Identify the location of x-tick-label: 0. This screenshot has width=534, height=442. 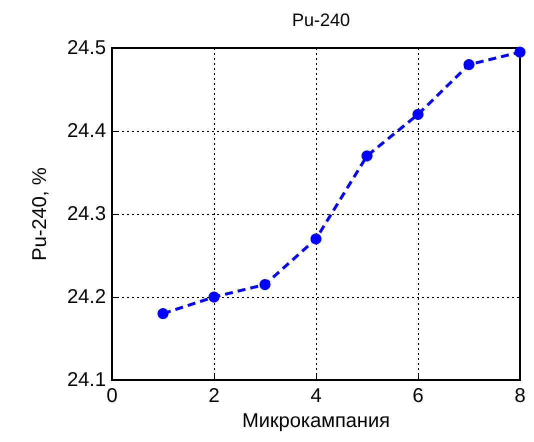
(112, 396).